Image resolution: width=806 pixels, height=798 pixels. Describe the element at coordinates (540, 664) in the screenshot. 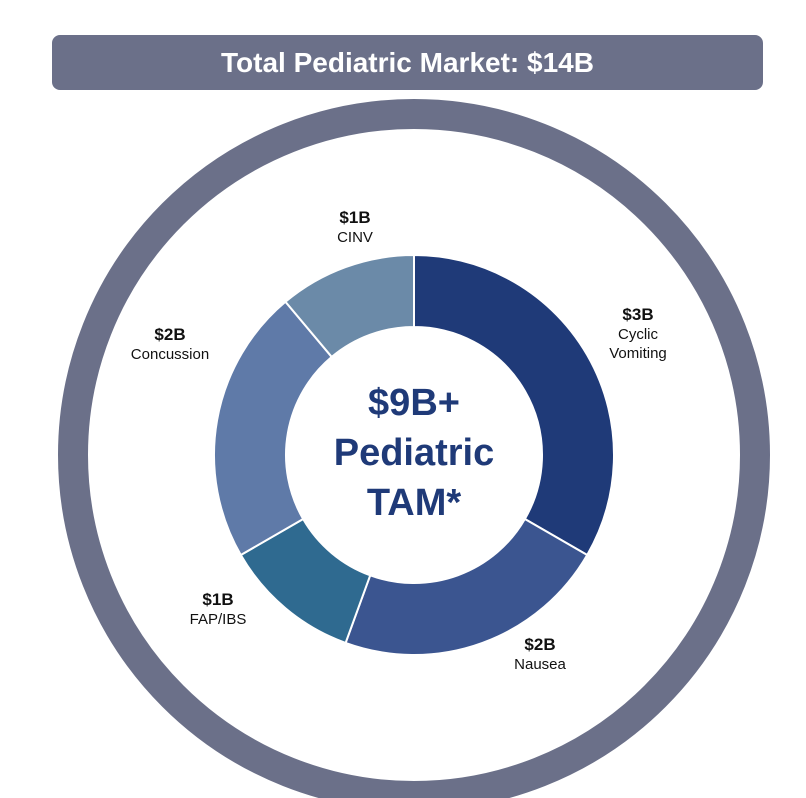

I see `category-label: Nausea` at that location.